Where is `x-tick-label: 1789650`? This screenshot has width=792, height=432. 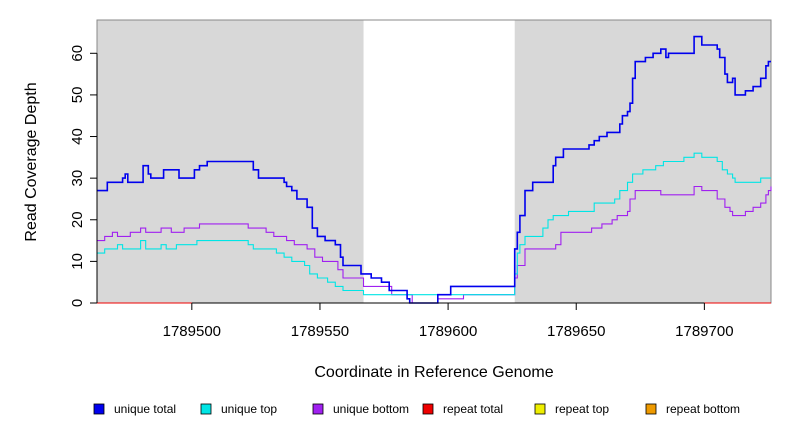
x-tick-label: 1789650 is located at coordinates (576, 331).